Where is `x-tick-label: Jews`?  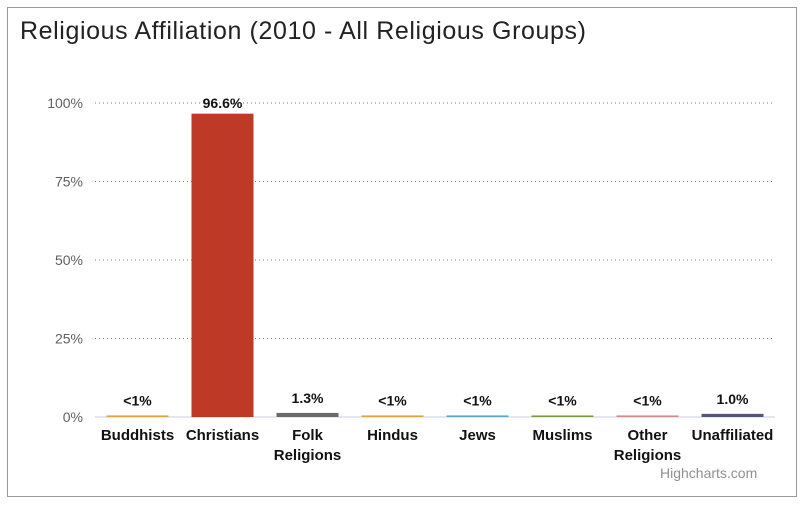
x-tick-label: Jews is located at coordinates (477, 435).